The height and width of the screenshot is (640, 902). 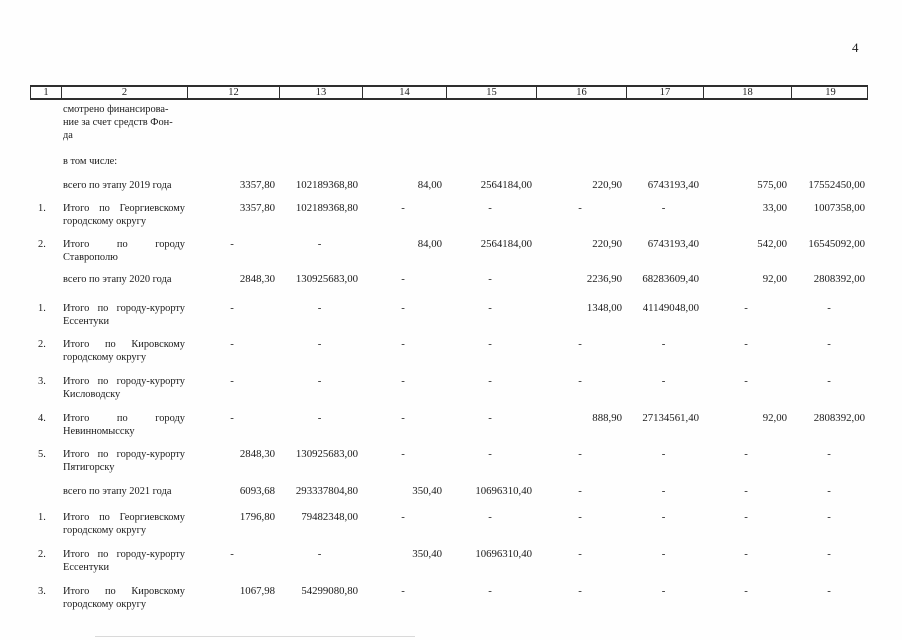 I want to click on header-cell: 18, so click(x=747, y=92).